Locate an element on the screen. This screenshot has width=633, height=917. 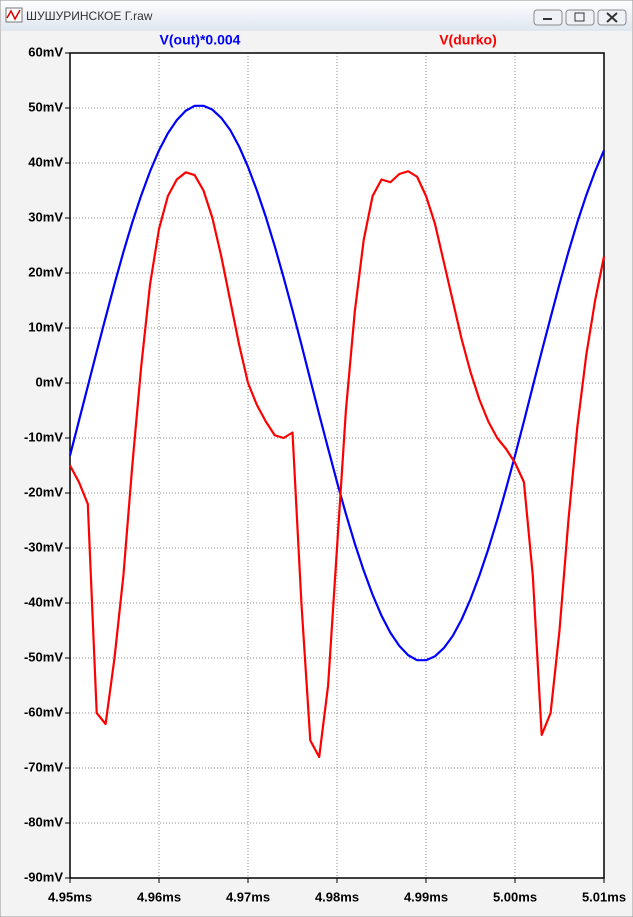
y-tick-label: -10mV is located at coordinates (43, 436).